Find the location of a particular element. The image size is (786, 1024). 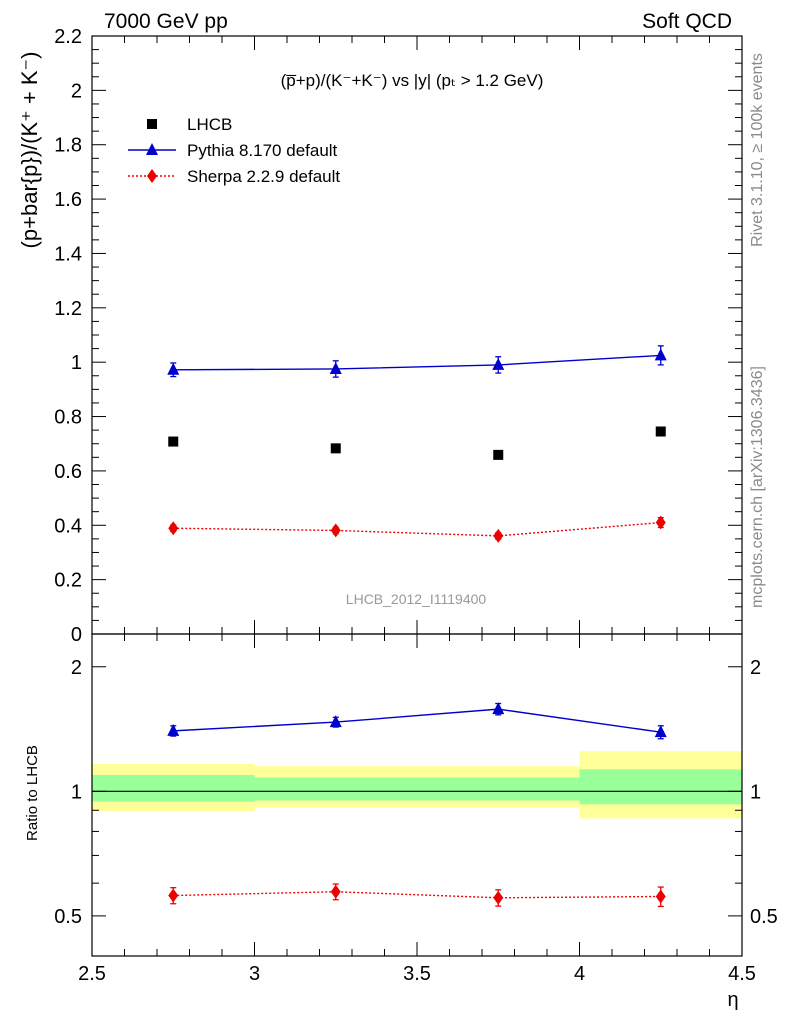

main-y-tick-label: 0.8 is located at coordinates (68, 418).